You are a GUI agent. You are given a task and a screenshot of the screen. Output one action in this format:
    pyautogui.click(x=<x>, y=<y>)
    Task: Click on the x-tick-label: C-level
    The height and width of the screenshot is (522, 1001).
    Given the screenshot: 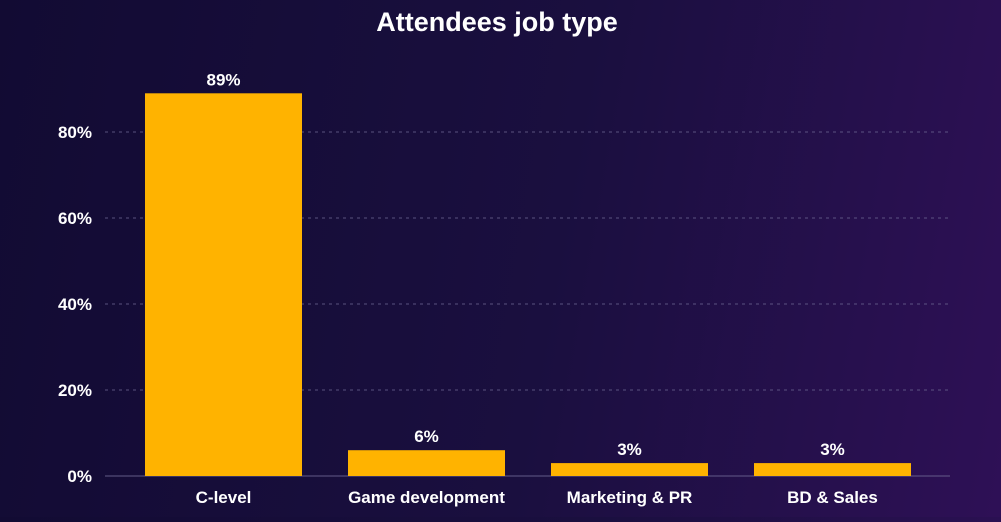 What is the action you would take?
    pyautogui.click(x=224, y=497)
    